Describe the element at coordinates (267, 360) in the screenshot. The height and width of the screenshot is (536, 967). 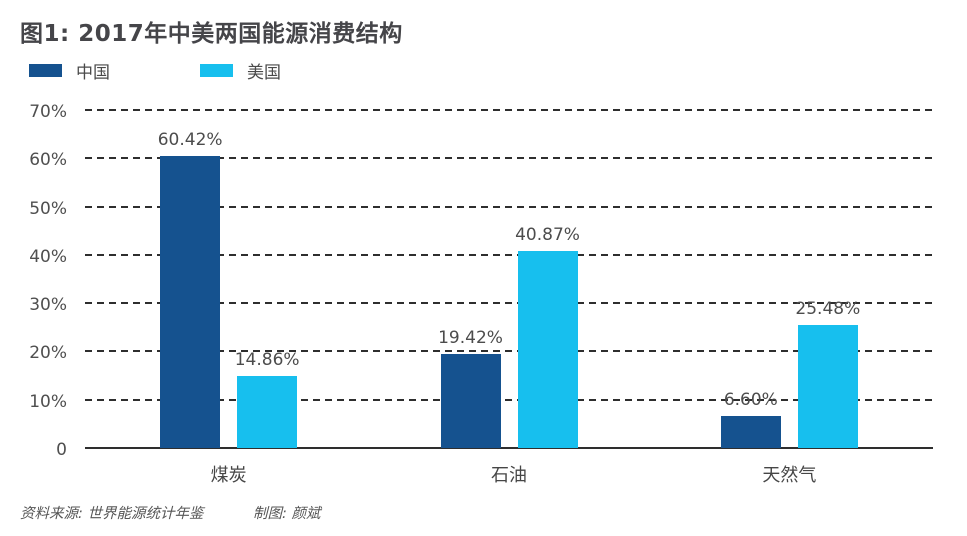
I see `value-label-usa-coal: 14.86%` at that location.